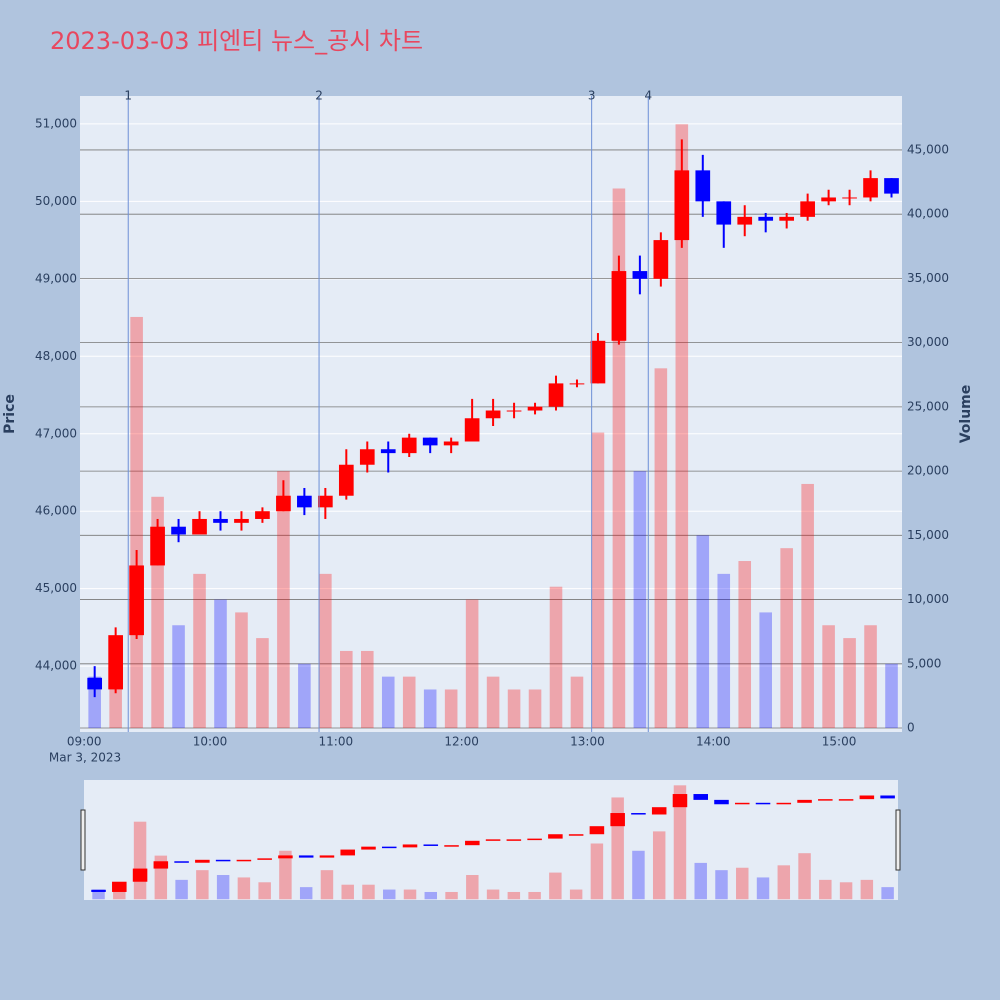 The image size is (1000, 1000). Describe the element at coordinates (928, 342) in the screenshot. I see `y2-tick-label: 30,000` at that location.